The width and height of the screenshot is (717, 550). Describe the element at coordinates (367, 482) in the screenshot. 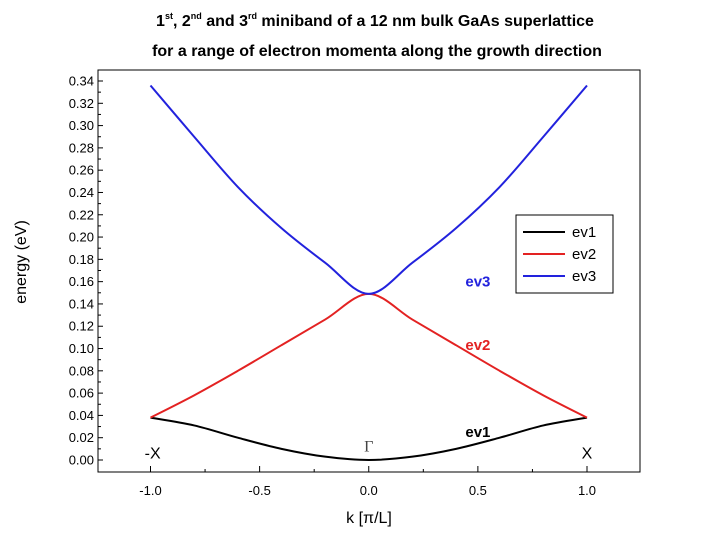

I see `x-axis: -1.0 -0.5 0.0 0.5 1.0` at that location.